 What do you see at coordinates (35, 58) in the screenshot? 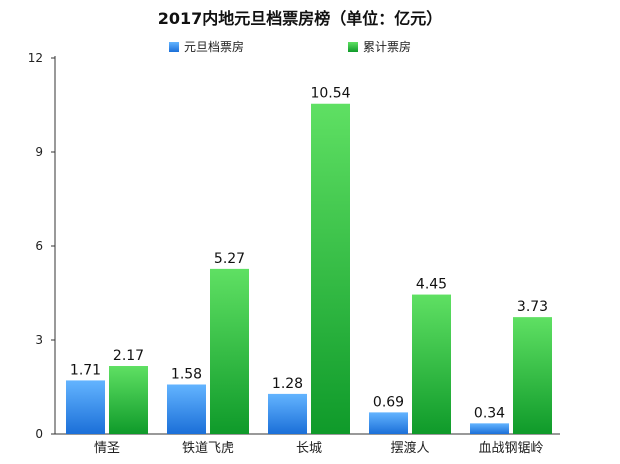
I see `y-tick-label: 12` at bounding box center [35, 58].